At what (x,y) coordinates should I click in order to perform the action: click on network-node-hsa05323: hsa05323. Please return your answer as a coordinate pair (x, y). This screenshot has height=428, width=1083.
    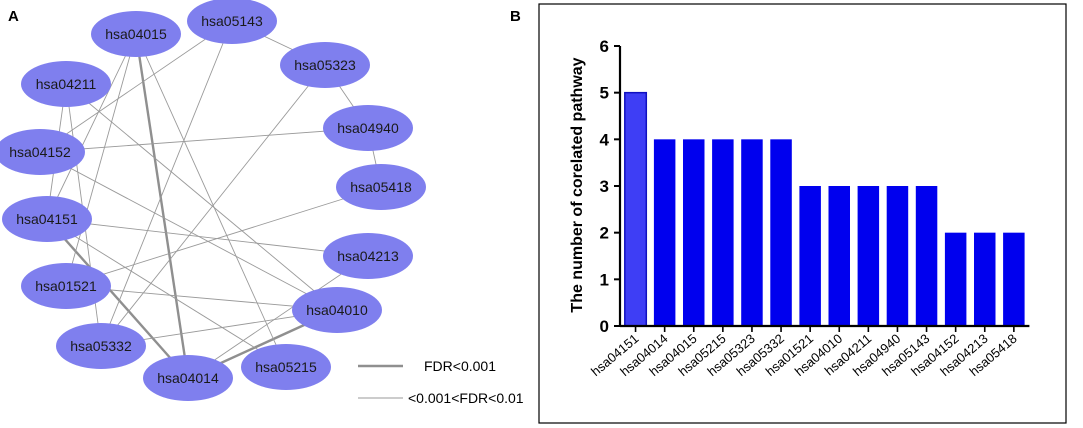
    Looking at the image, I should click on (325, 65).